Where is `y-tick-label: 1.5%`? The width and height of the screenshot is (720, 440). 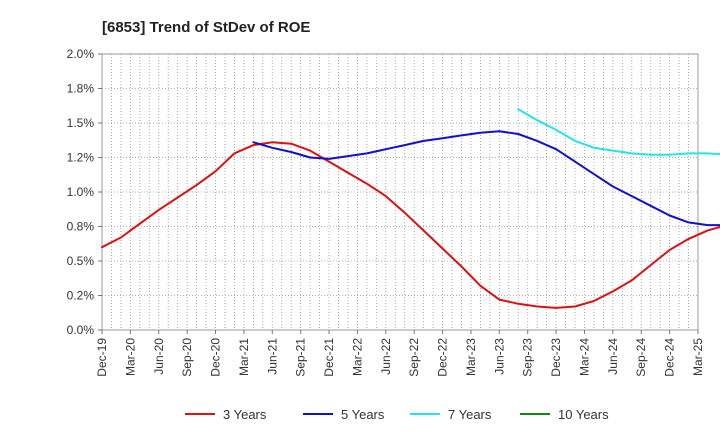
y-tick-label: 1.5% is located at coordinates (81, 123).